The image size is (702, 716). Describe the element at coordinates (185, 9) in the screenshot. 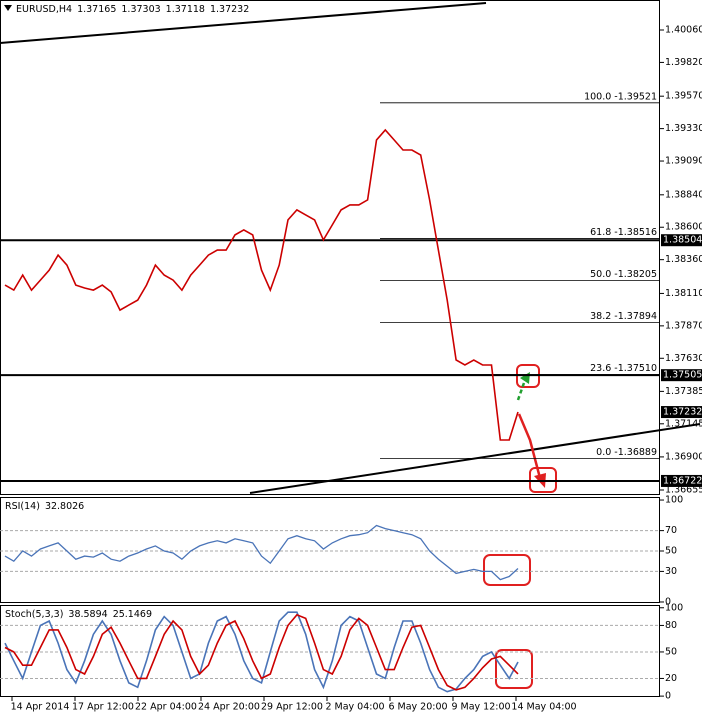

I see `header-value: 1.37118` at that location.